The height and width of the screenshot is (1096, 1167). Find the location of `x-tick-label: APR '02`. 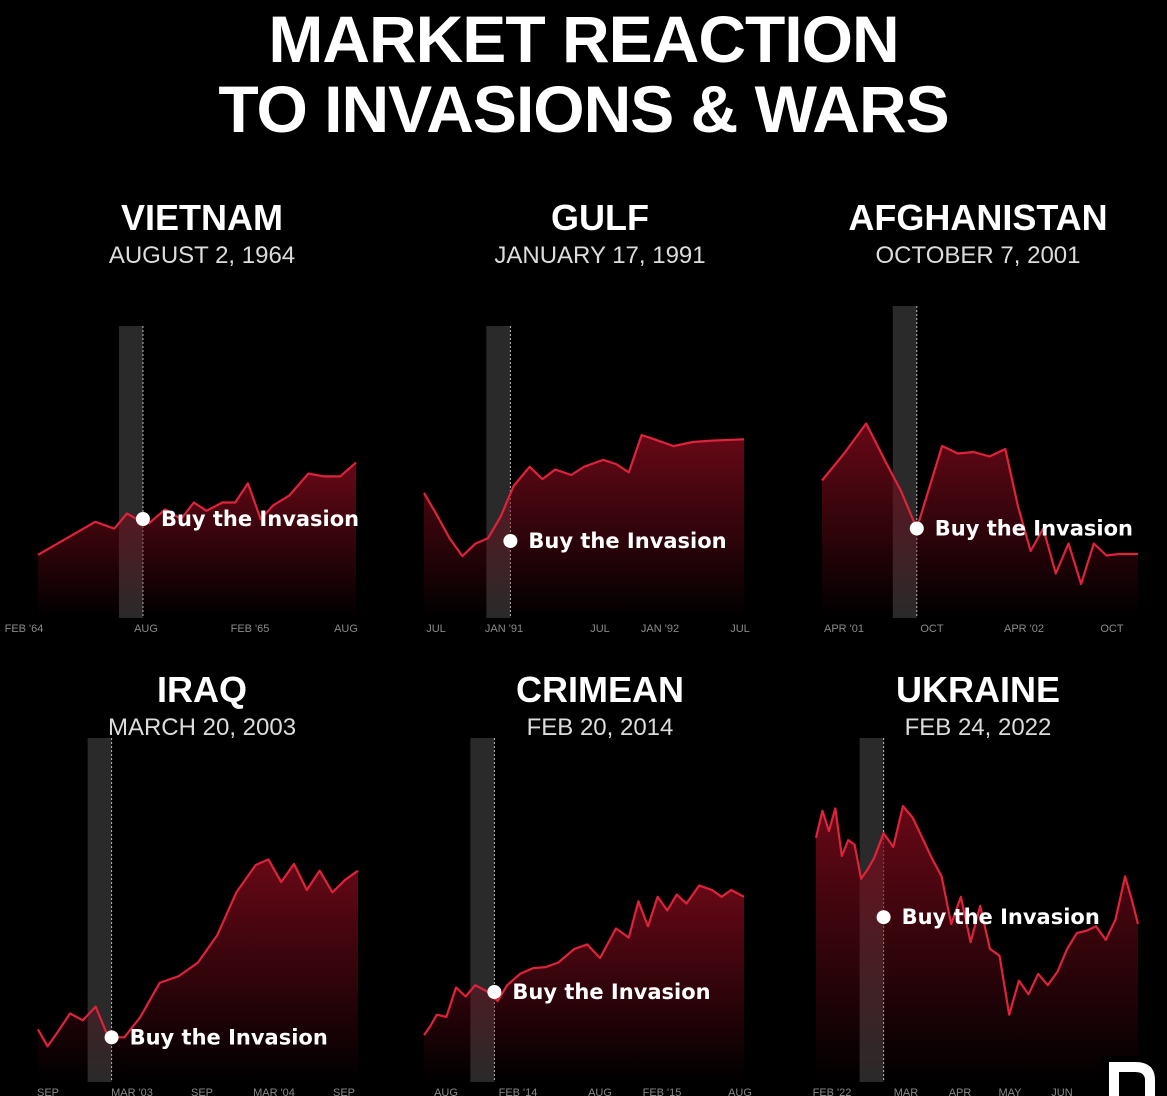

x-tick-label: APR '02 is located at coordinates (1024, 629).